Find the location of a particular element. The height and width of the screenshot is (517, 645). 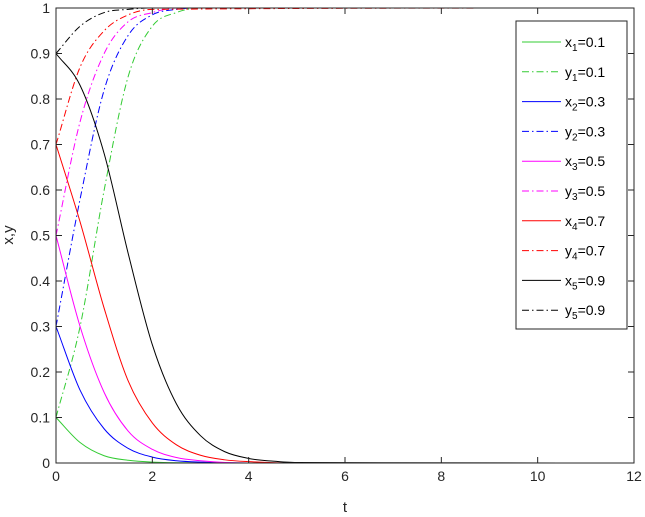

legend-label-3: x2=0.3 is located at coordinates (585, 104).